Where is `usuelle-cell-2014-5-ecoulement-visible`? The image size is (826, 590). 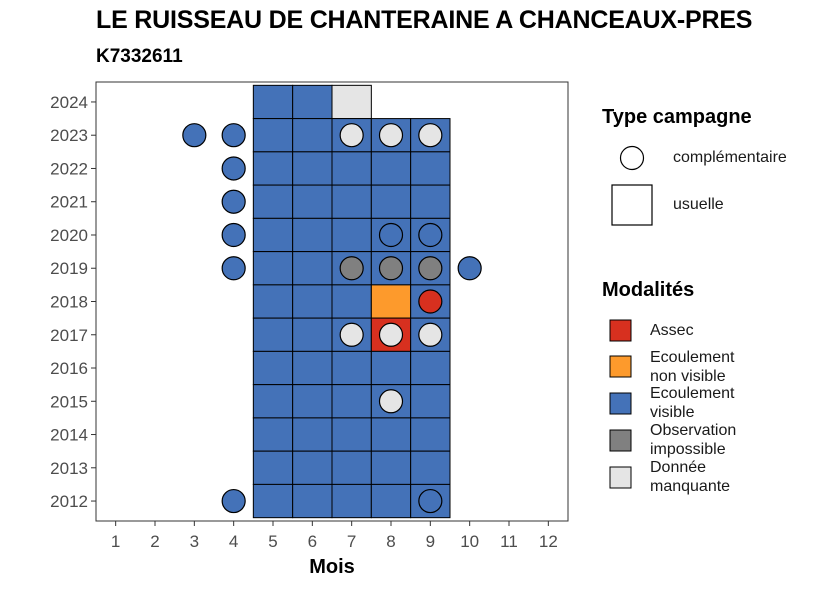
usuelle-cell-2014-5-ecoulement-visible is located at coordinates (273, 434).